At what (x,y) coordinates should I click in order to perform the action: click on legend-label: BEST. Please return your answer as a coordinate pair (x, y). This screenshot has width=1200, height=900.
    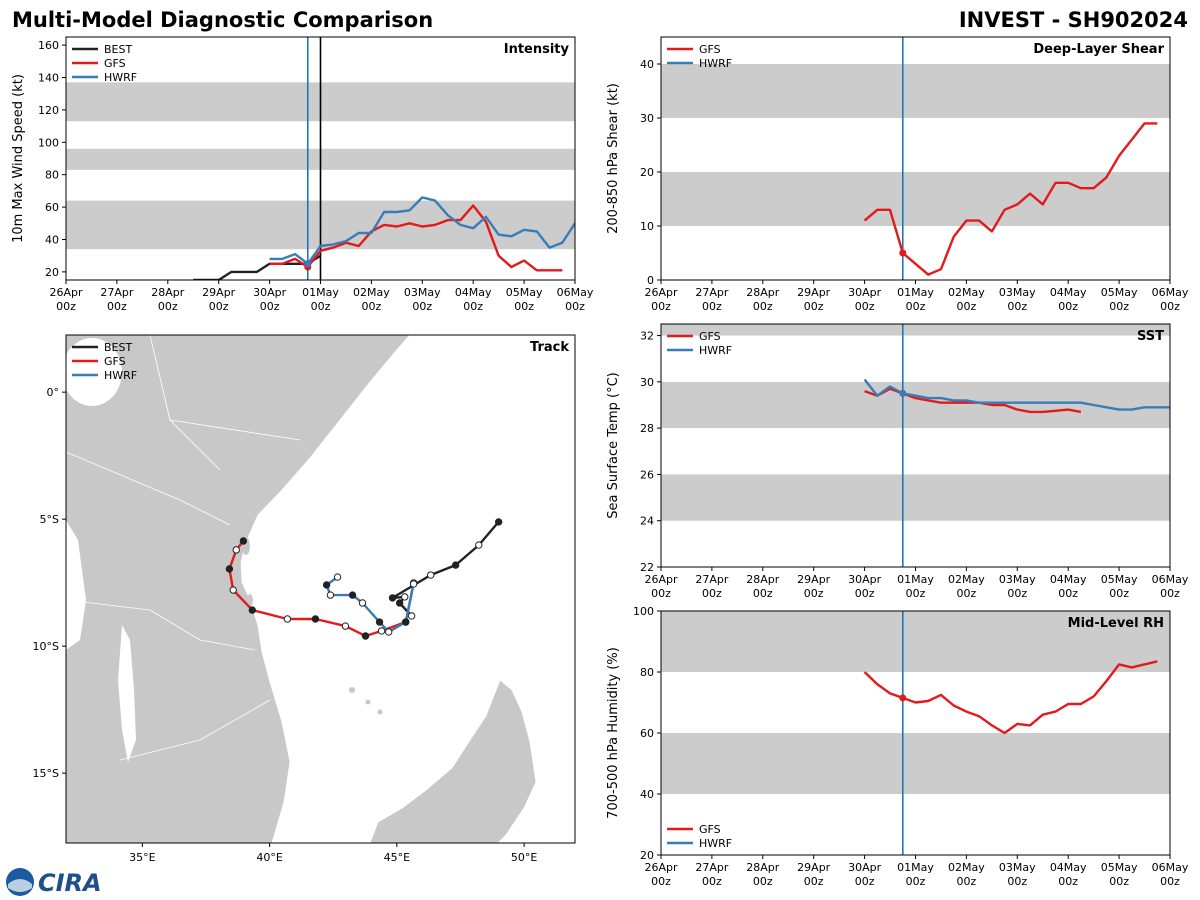
    Looking at the image, I should click on (118, 347).